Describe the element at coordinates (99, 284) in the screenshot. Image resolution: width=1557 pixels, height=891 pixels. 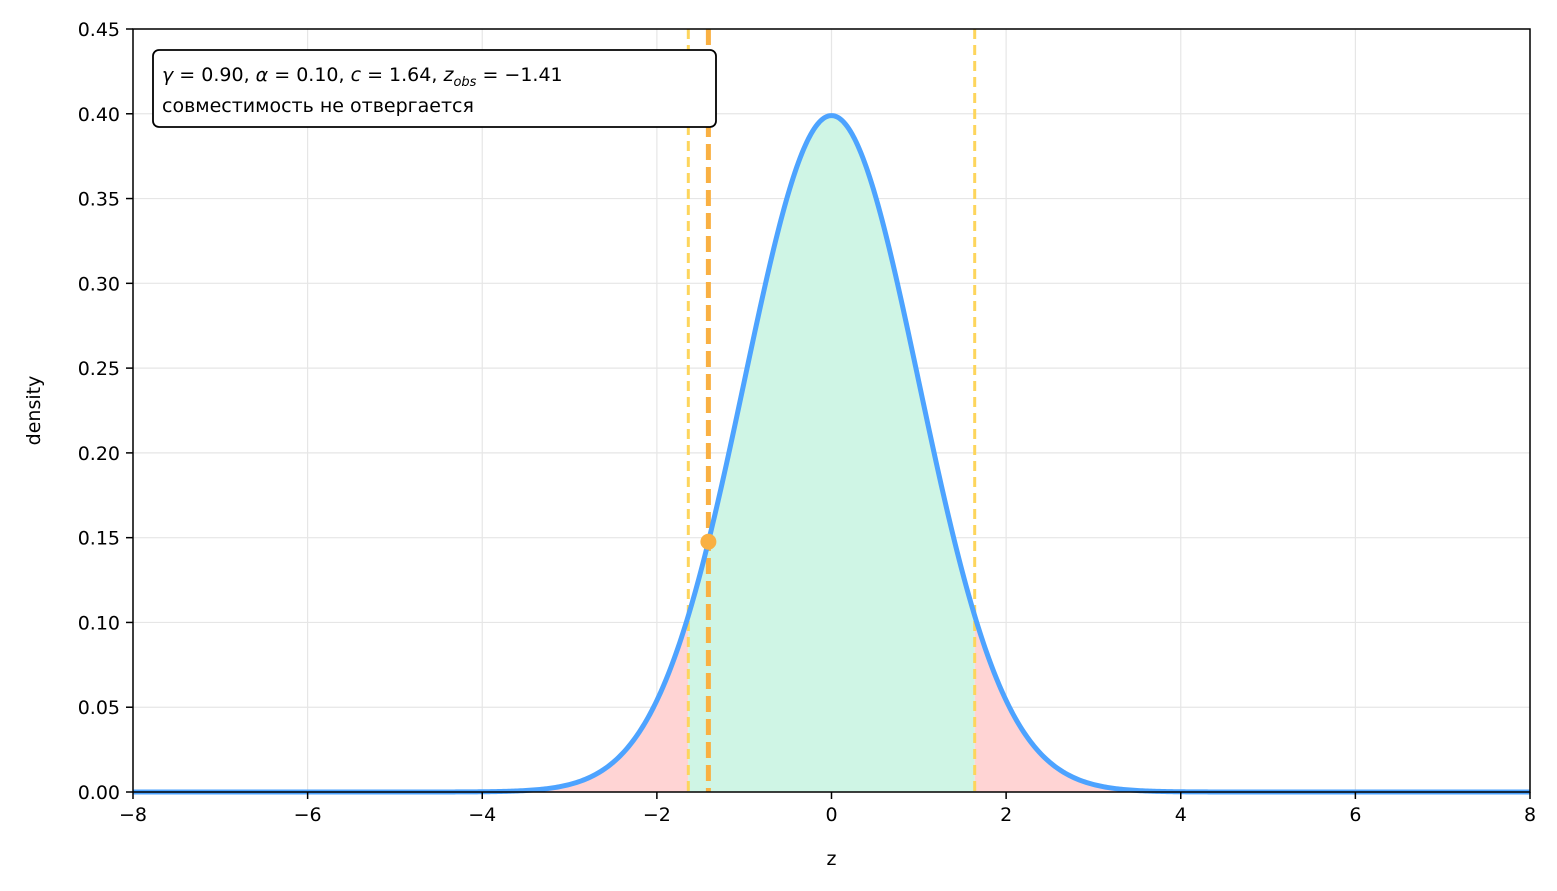
I see `y-tick-label-6: 0.30` at that location.